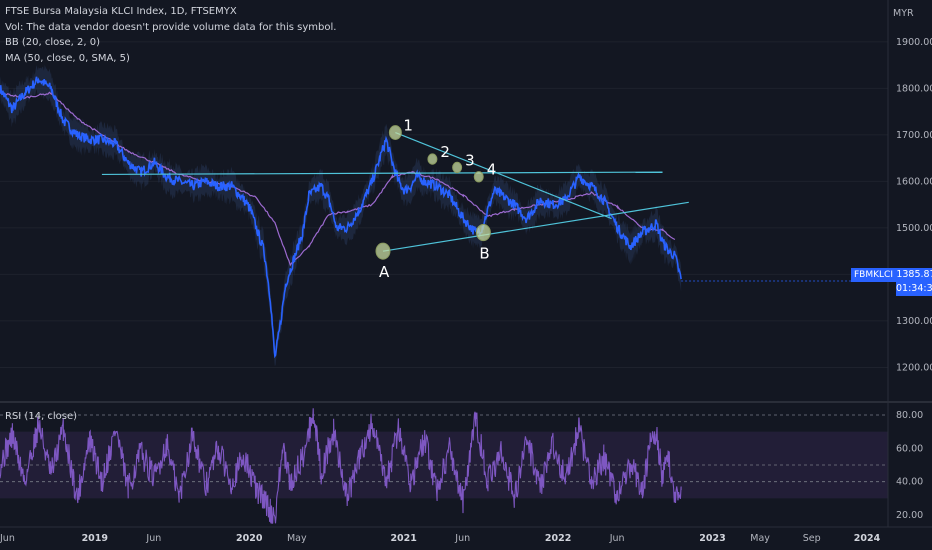 This screenshot has height=550, width=932. What do you see at coordinates (914, 321) in the screenshot?
I see `price-tick-label: 1300.00` at bounding box center [914, 321].